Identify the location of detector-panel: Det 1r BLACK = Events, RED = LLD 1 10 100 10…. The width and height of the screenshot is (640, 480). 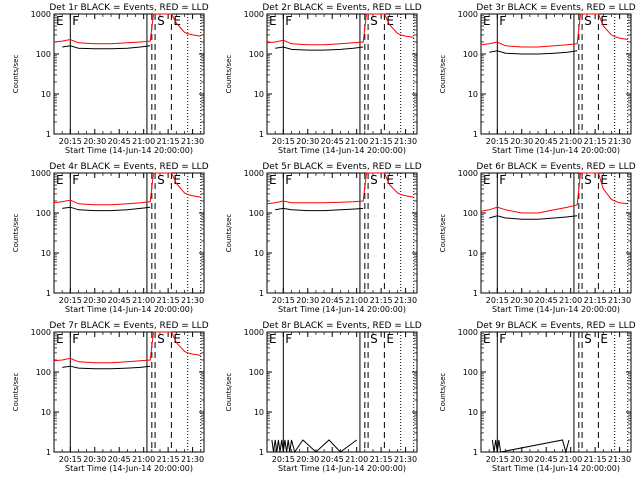
(110, 79).